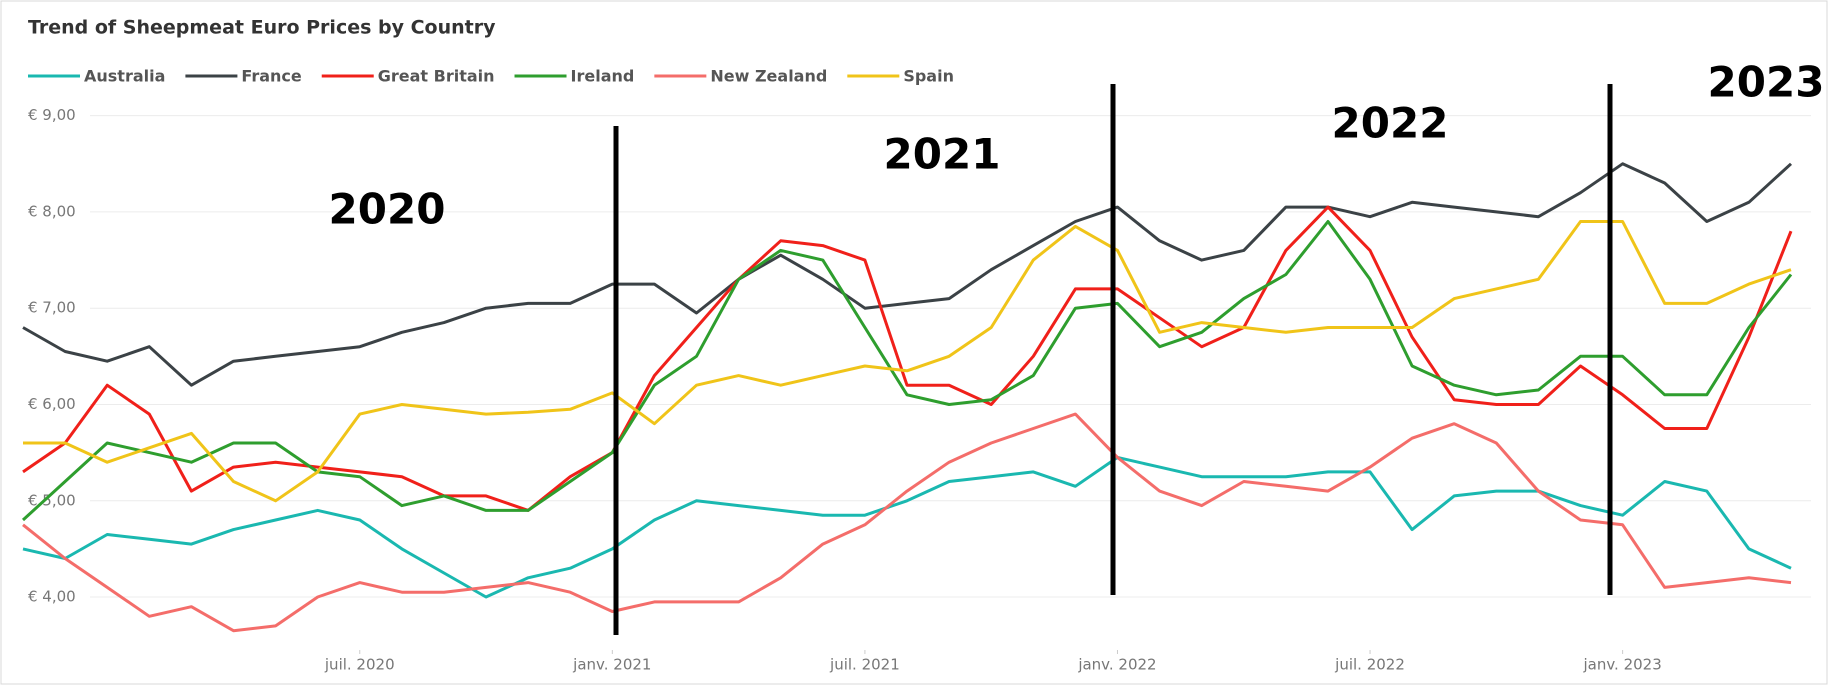 The image size is (1828, 685). Describe the element at coordinates (611, 665) in the screenshot. I see `x-tick-label: janv. 2021` at that location.